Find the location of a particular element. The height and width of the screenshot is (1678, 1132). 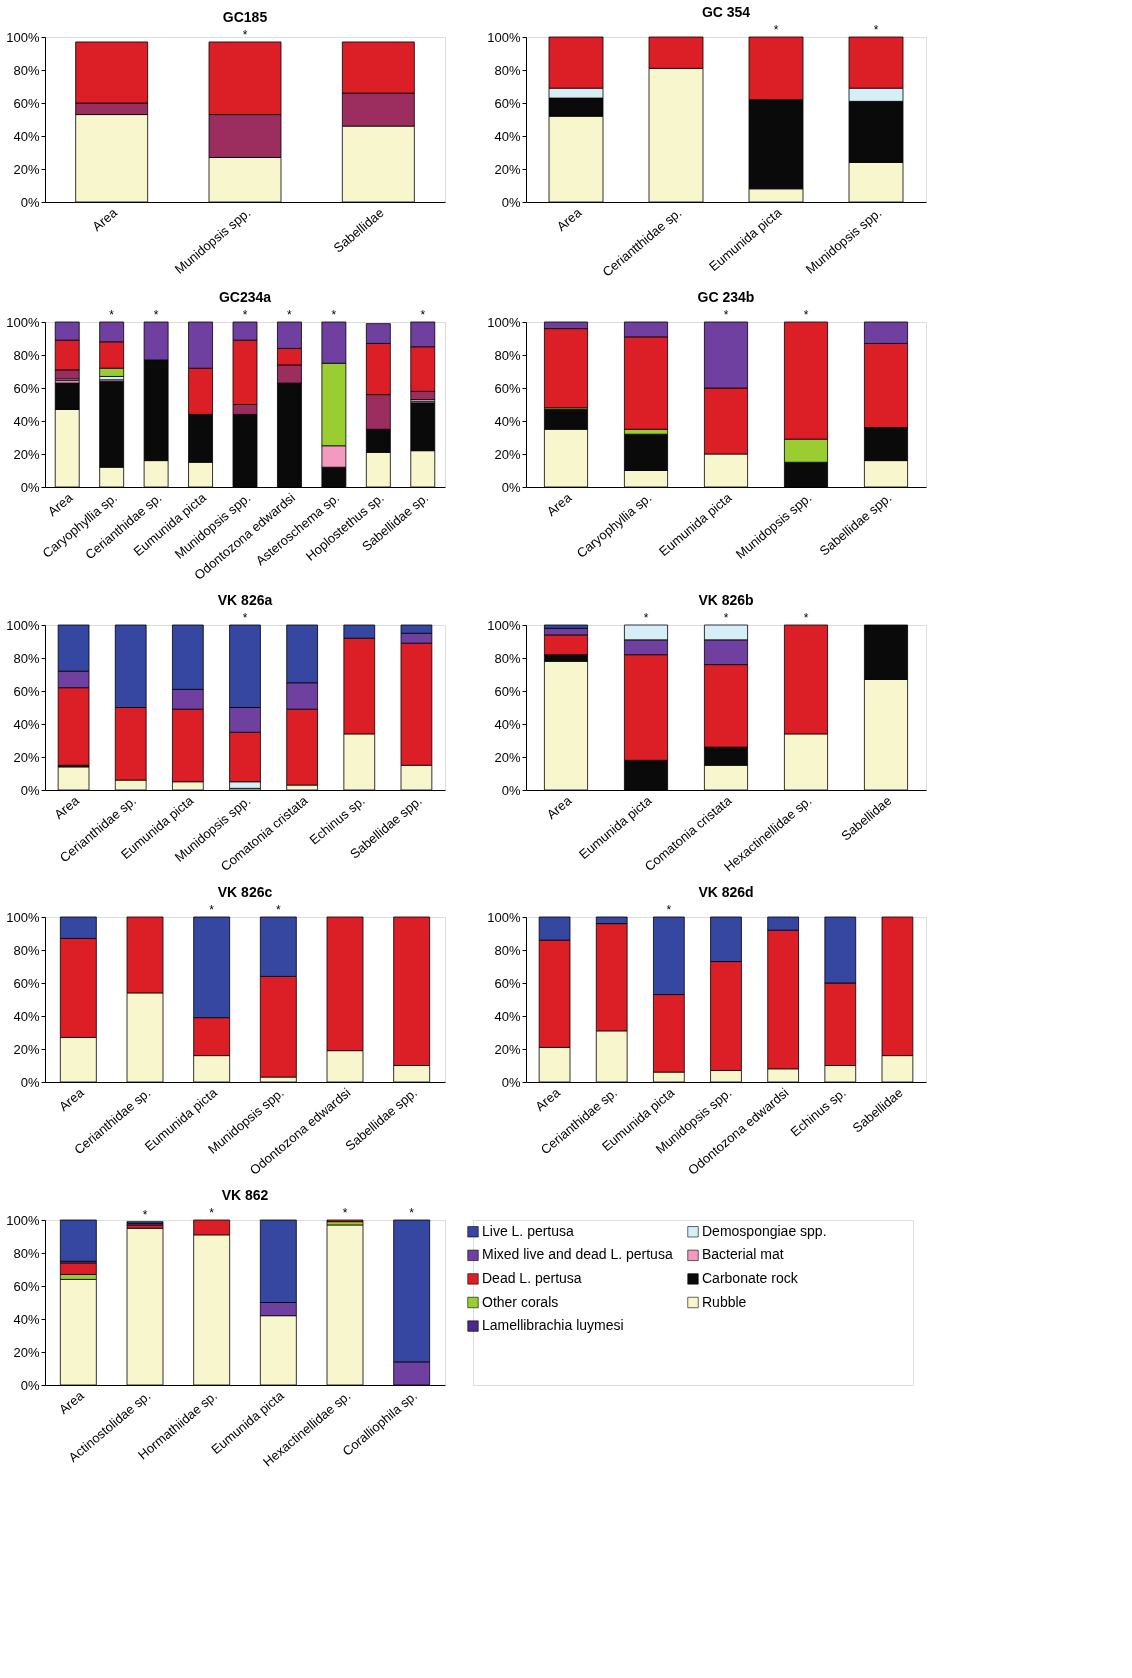

chart-title: VK 826a is located at coordinates (245, 600).